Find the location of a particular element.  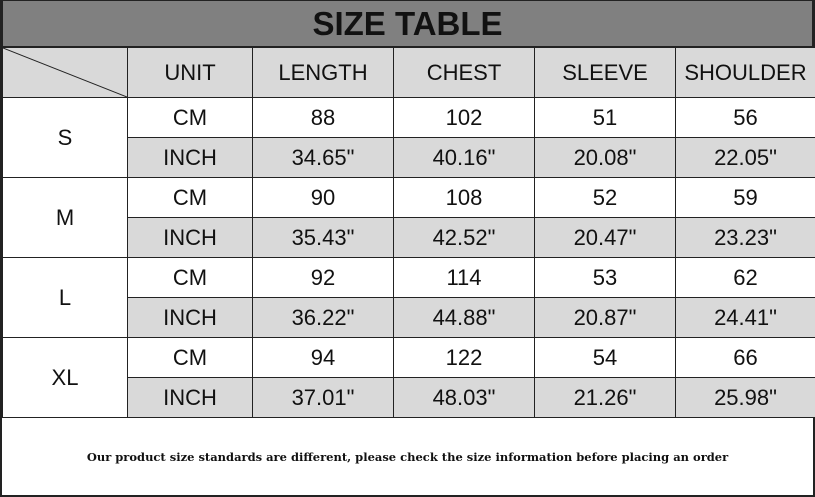

value-cell: 37.01" is located at coordinates (323, 397).